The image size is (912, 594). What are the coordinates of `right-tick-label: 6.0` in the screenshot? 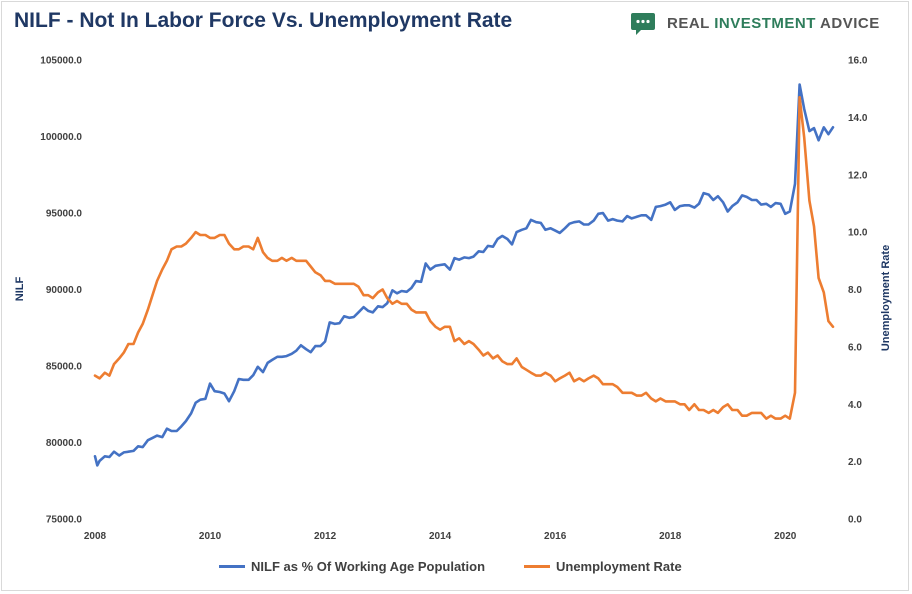 It's located at (855, 347).